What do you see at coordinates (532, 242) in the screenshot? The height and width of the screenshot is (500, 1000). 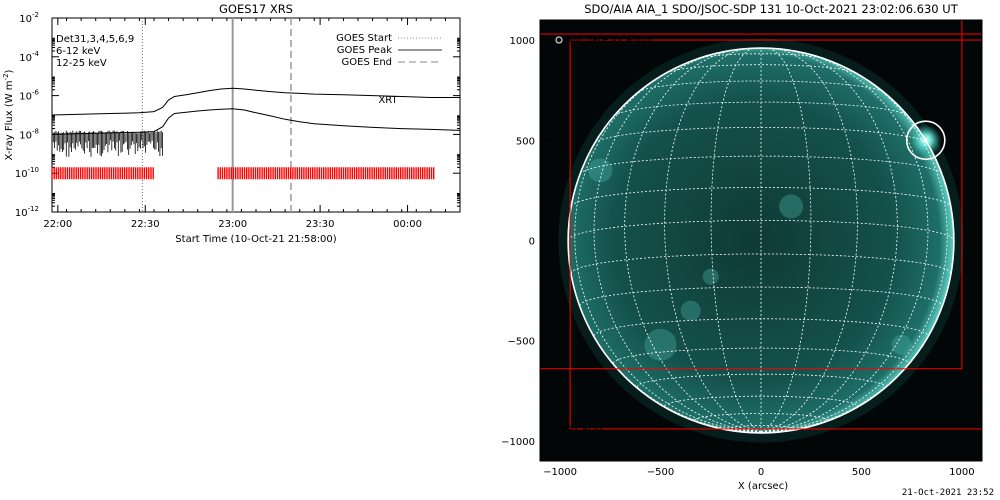 I see `aia-y-tick-label: 0` at bounding box center [532, 242].